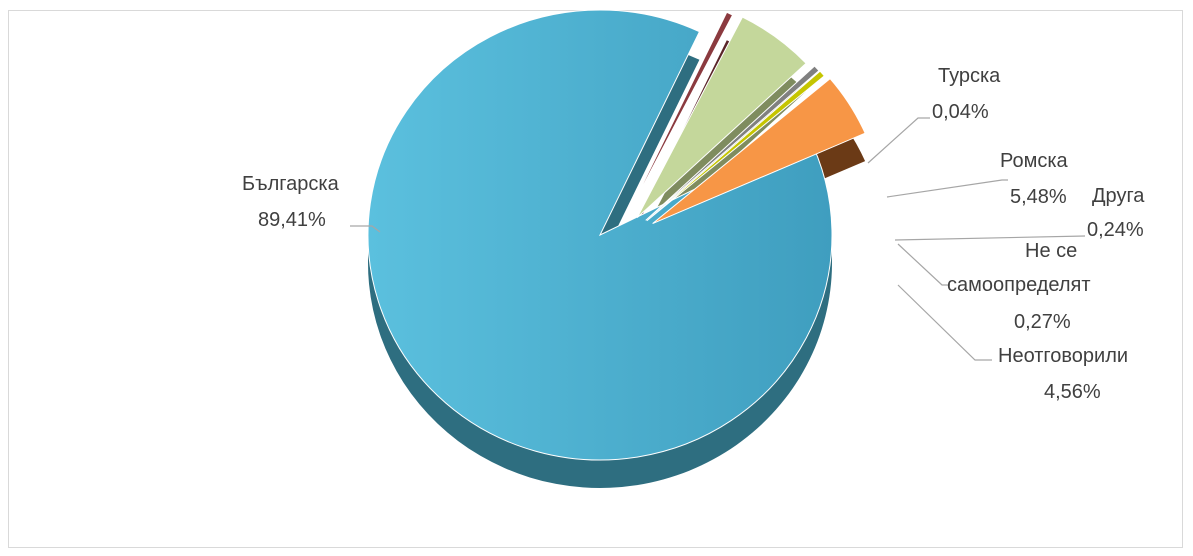 This screenshot has height=556, width=1193. Describe the element at coordinates (947, 188) in the screenshot. I see `leader-roma` at that location.